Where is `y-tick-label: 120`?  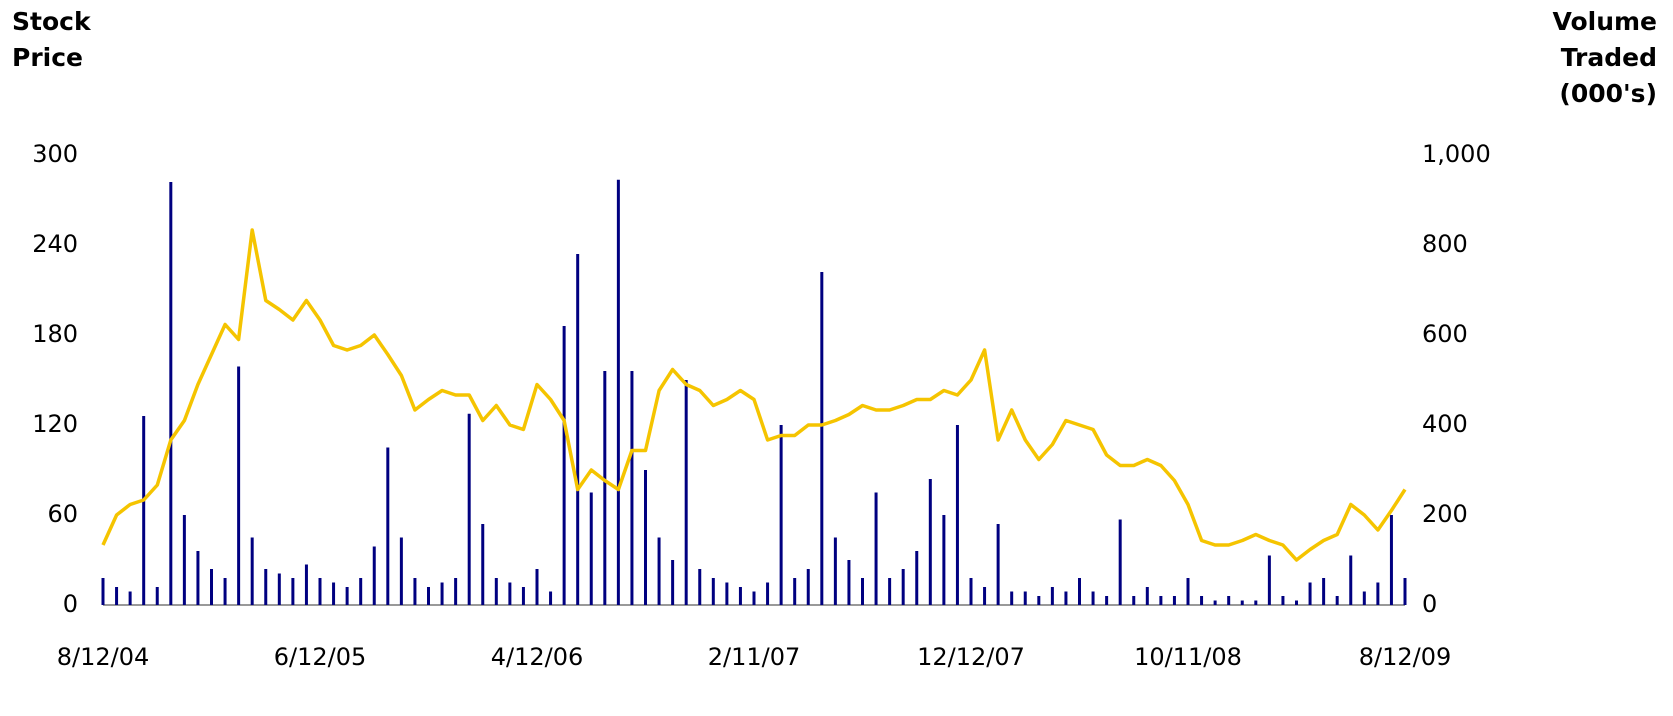
y-tick-label: 120 is located at coordinates (55, 424).